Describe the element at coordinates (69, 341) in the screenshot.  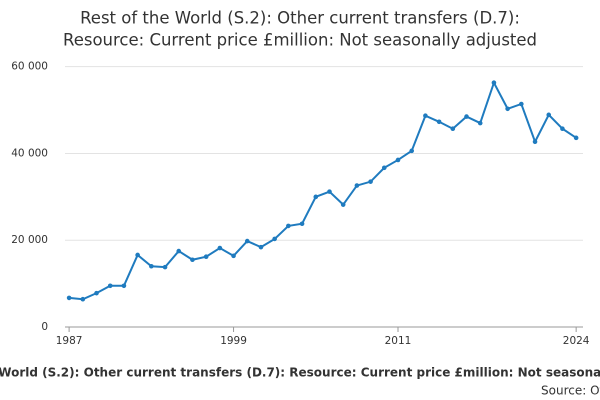
I see `x-tick-label: 1987` at that location.